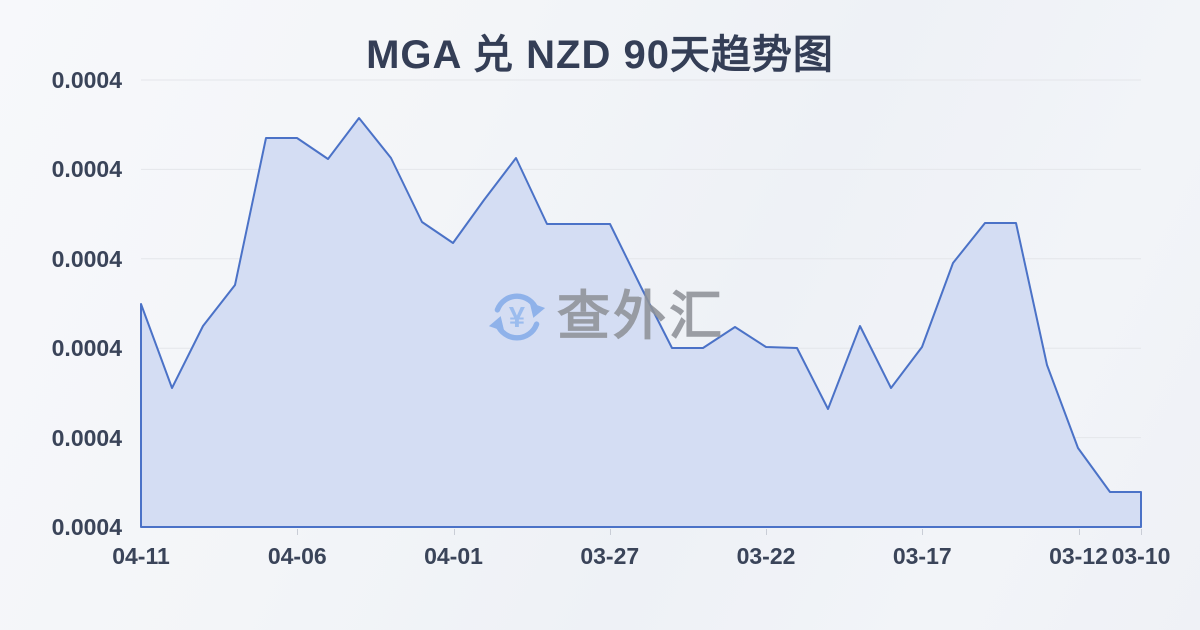 The image size is (1200, 630). Describe the element at coordinates (922, 556) in the screenshot. I see `x-axis-label: 03-17` at that location.